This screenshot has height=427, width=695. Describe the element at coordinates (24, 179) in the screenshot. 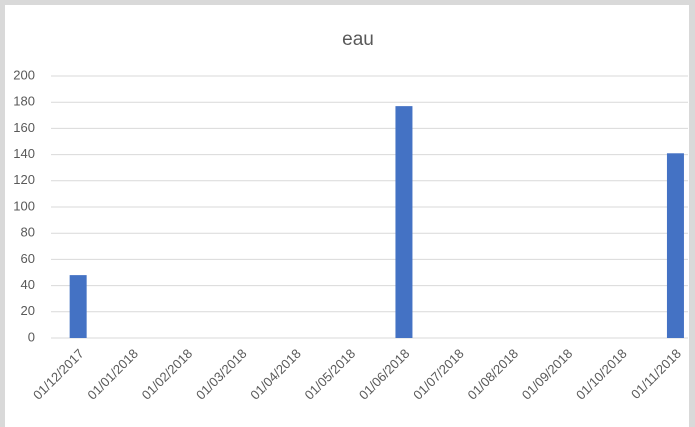

I see `y-tick-label: 120` at that location.